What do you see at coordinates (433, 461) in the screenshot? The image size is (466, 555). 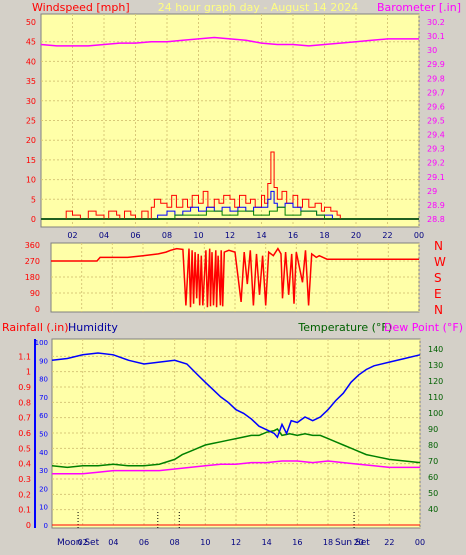 I see `temperature-tick-label: 70` at bounding box center [433, 461].